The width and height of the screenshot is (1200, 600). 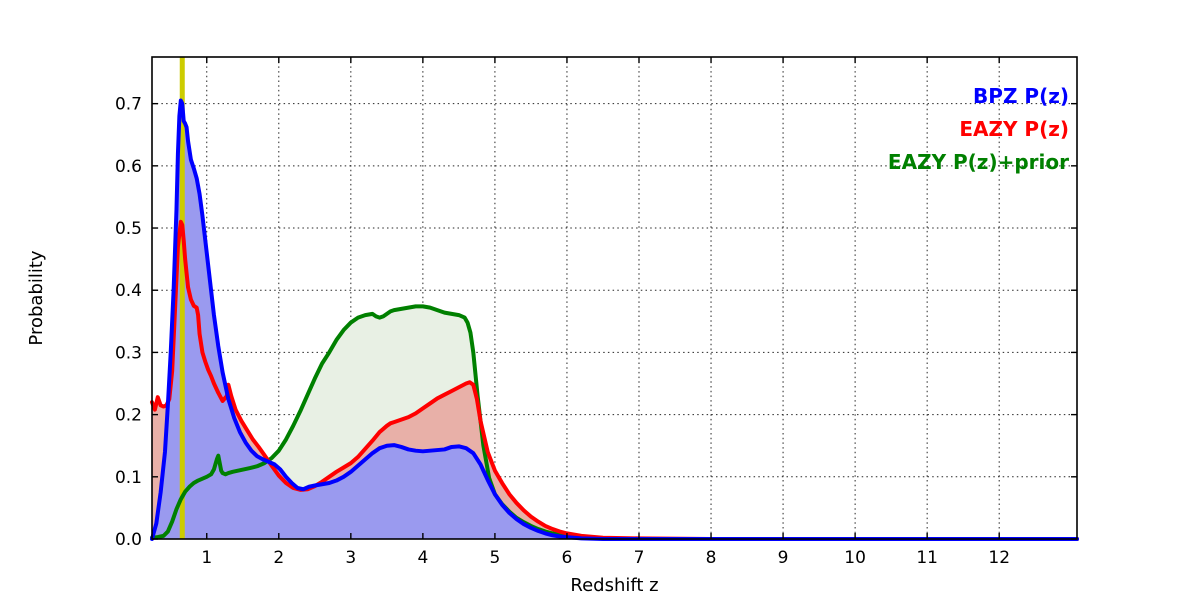 I want to click on y-tick-label: 0.3, so click(x=128, y=353).